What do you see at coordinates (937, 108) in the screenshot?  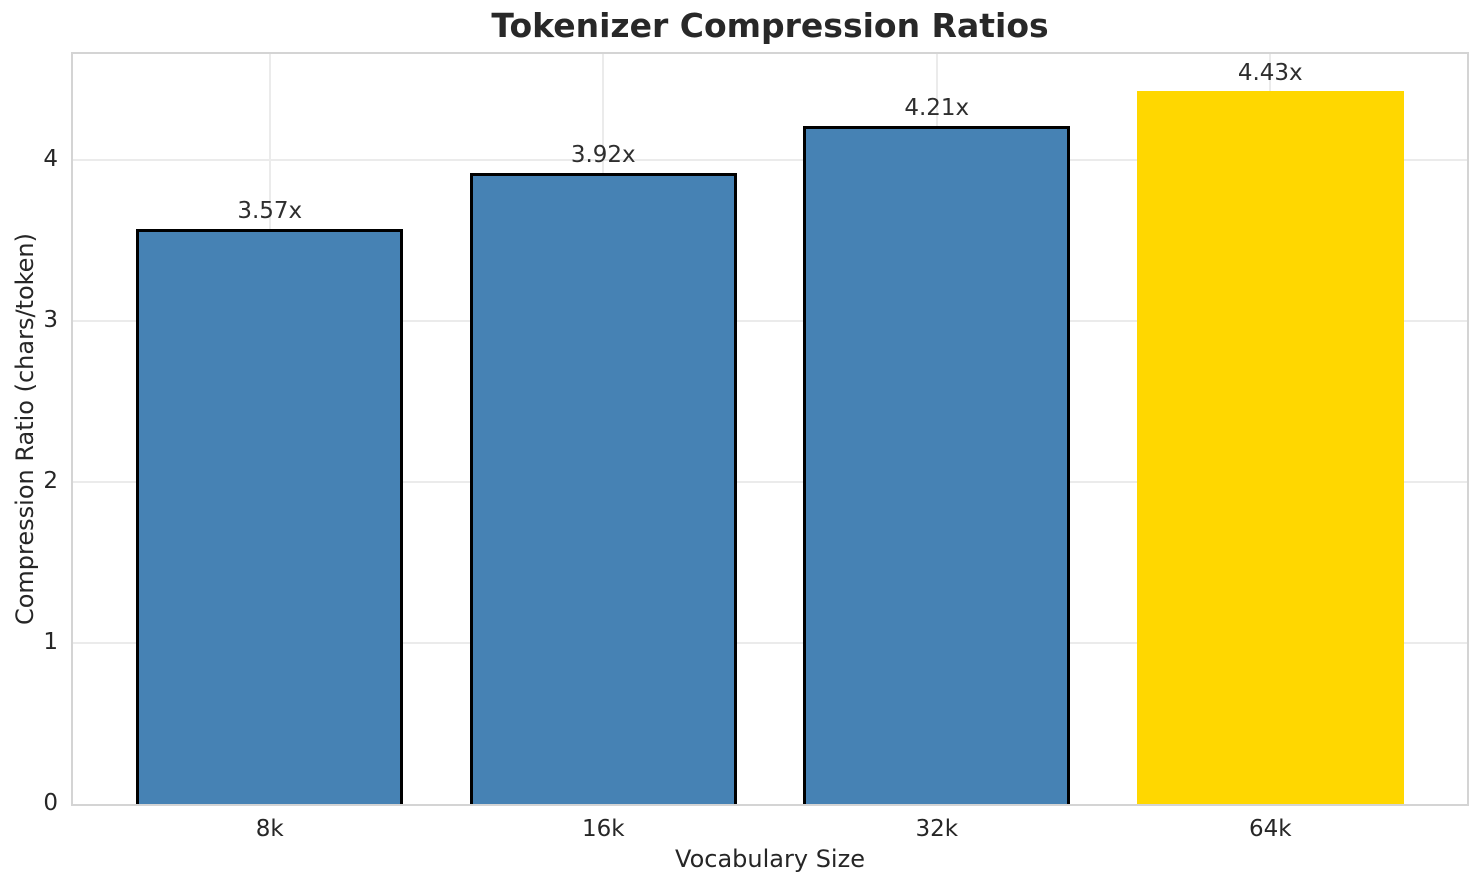 I see `bar-value-label: 4.21x` at bounding box center [937, 108].